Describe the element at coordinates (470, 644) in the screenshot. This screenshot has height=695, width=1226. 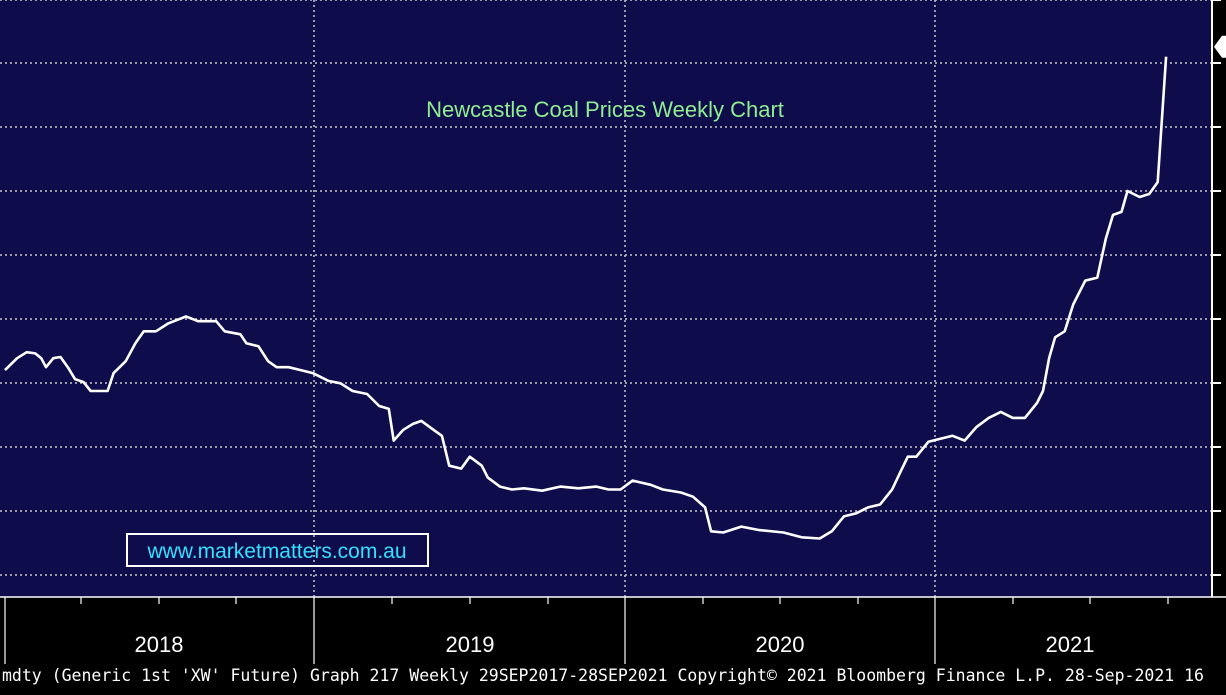
I see `x-tick-label-2019: 2019` at that location.